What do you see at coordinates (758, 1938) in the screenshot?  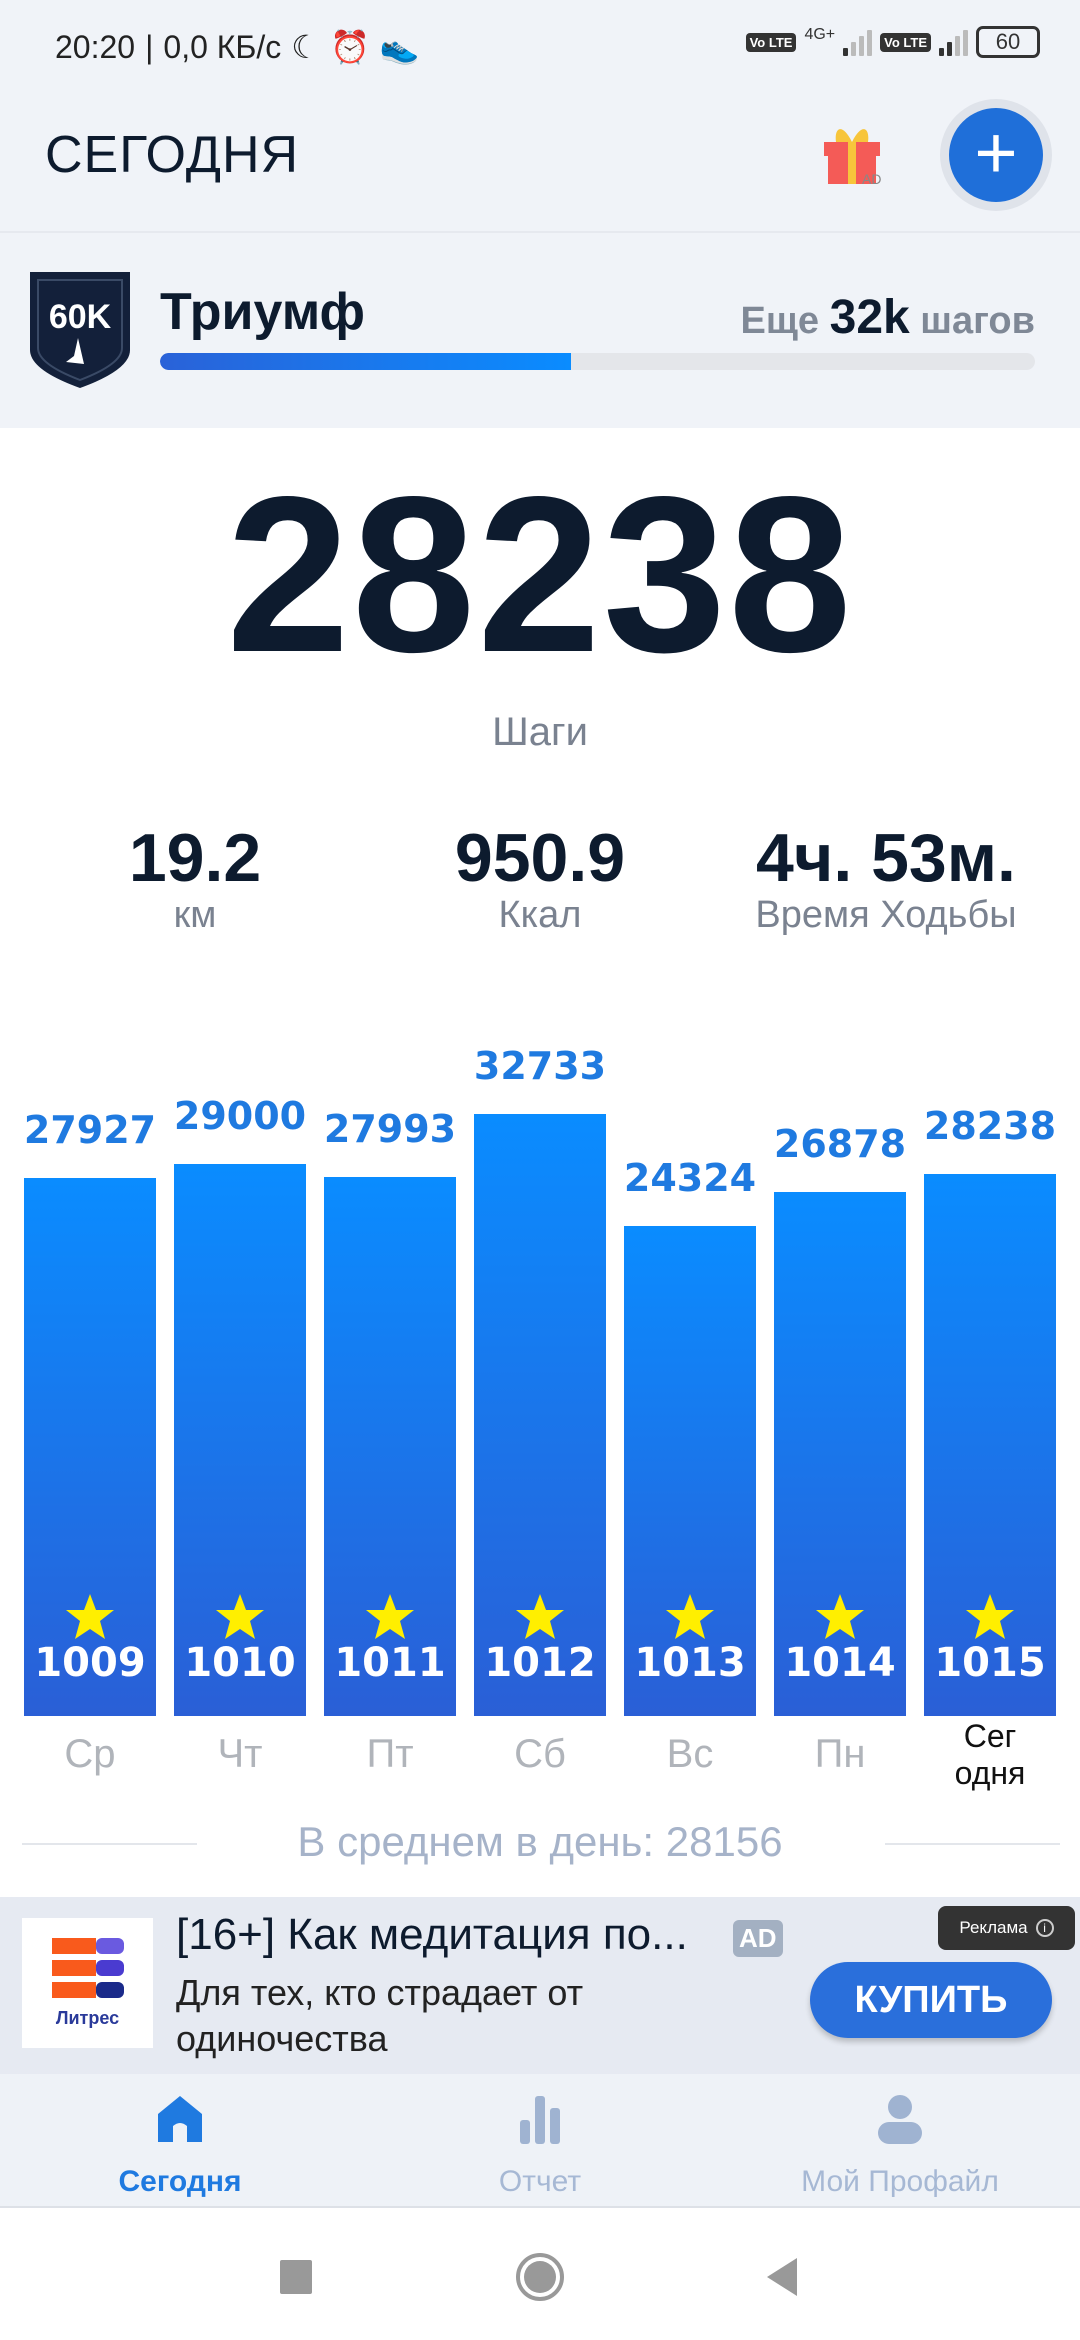 I see `ad-badge: AD` at bounding box center [758, 1938].